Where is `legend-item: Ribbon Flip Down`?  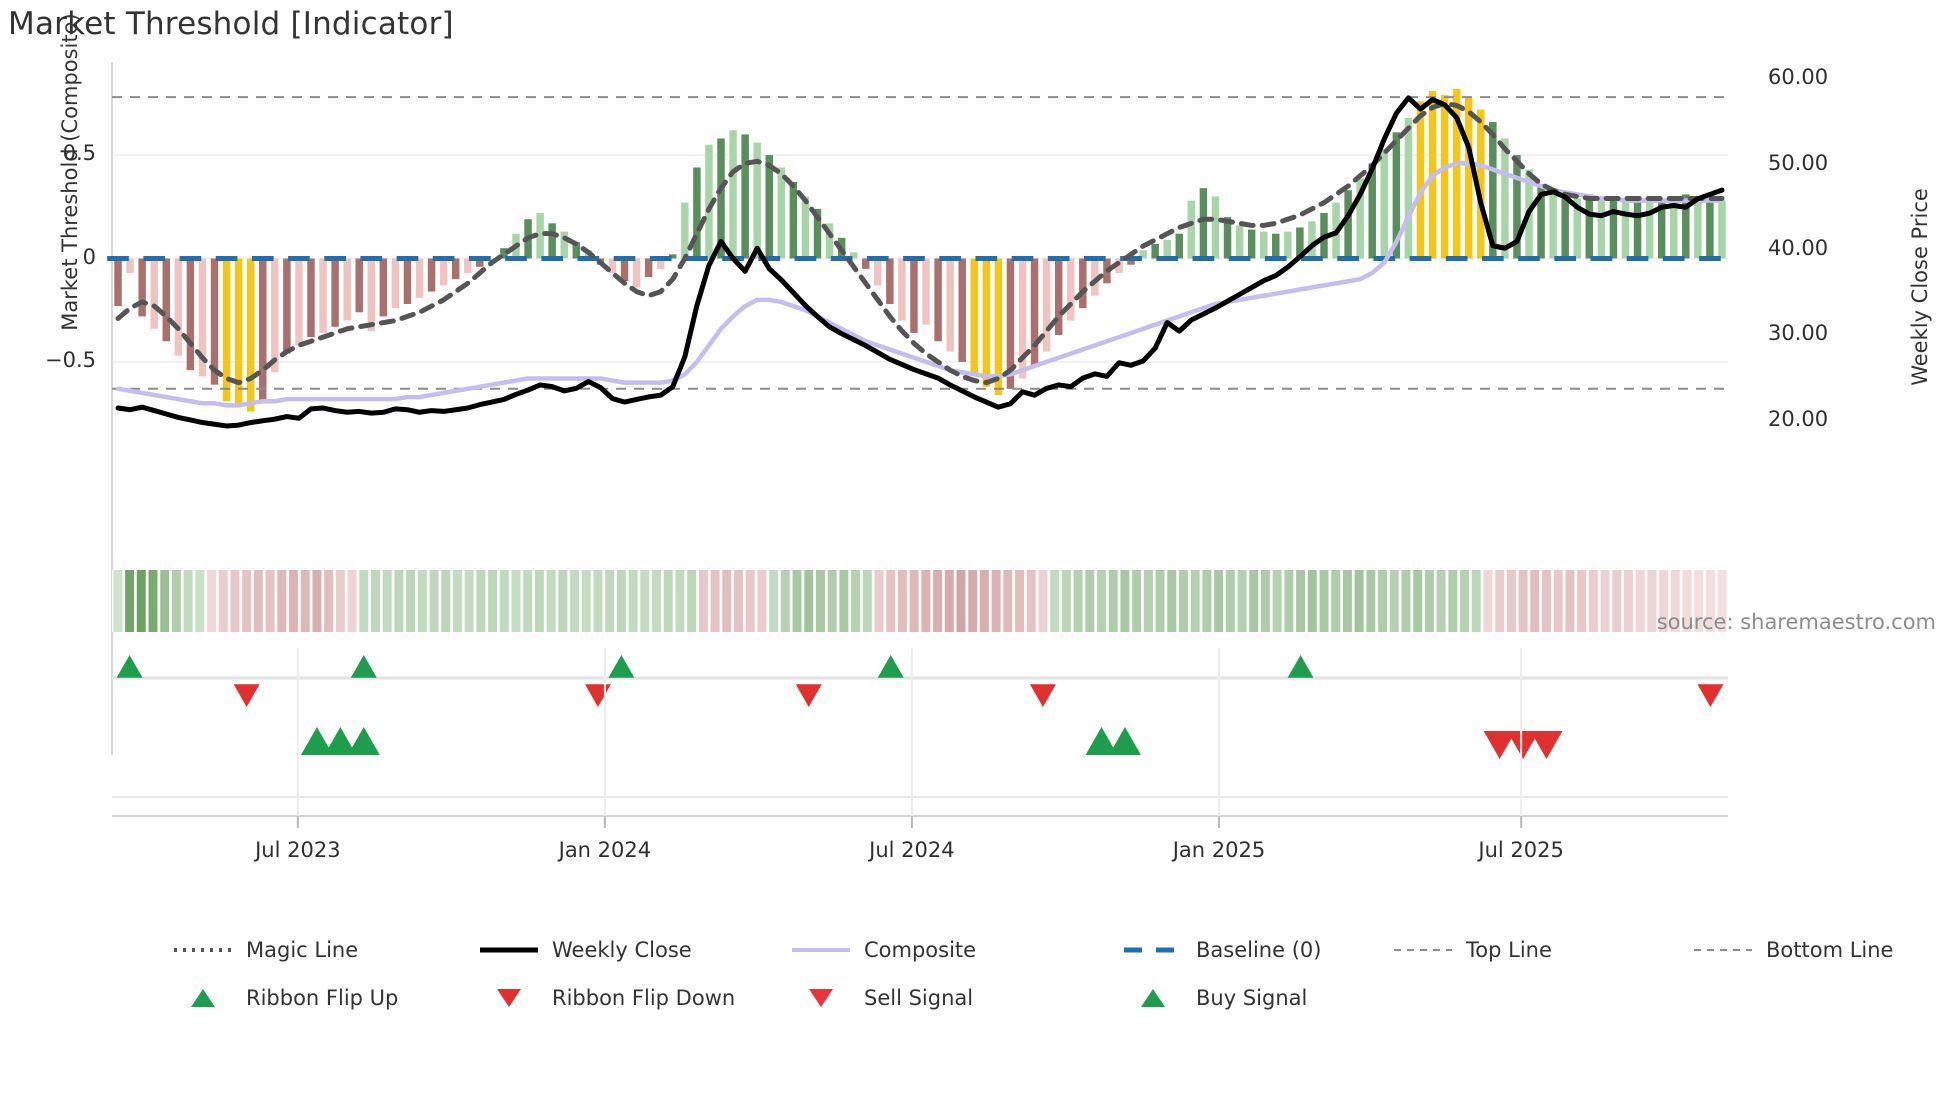
legend-item: Ribbon Flip Down is located at coordinates (606, 998).